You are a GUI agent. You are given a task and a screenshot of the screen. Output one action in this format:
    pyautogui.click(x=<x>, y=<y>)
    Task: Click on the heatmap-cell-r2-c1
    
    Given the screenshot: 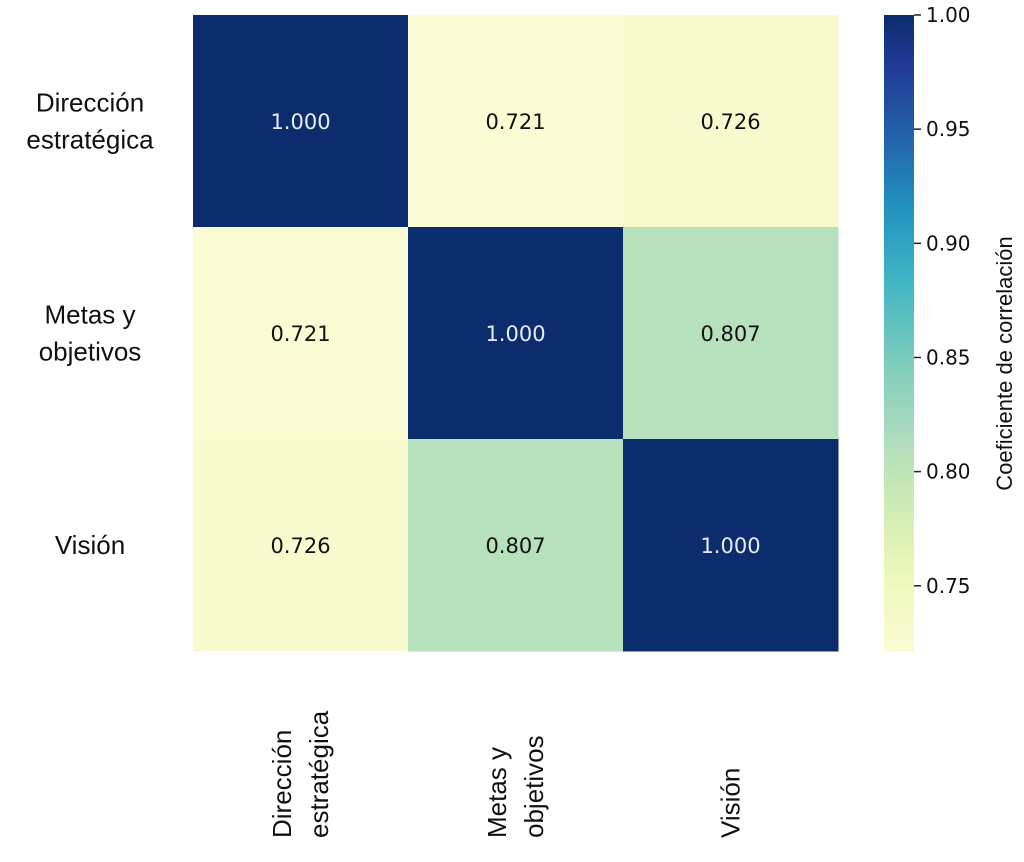 What is the action you would take?
    pyautogui.click(x=516, y=545)
    